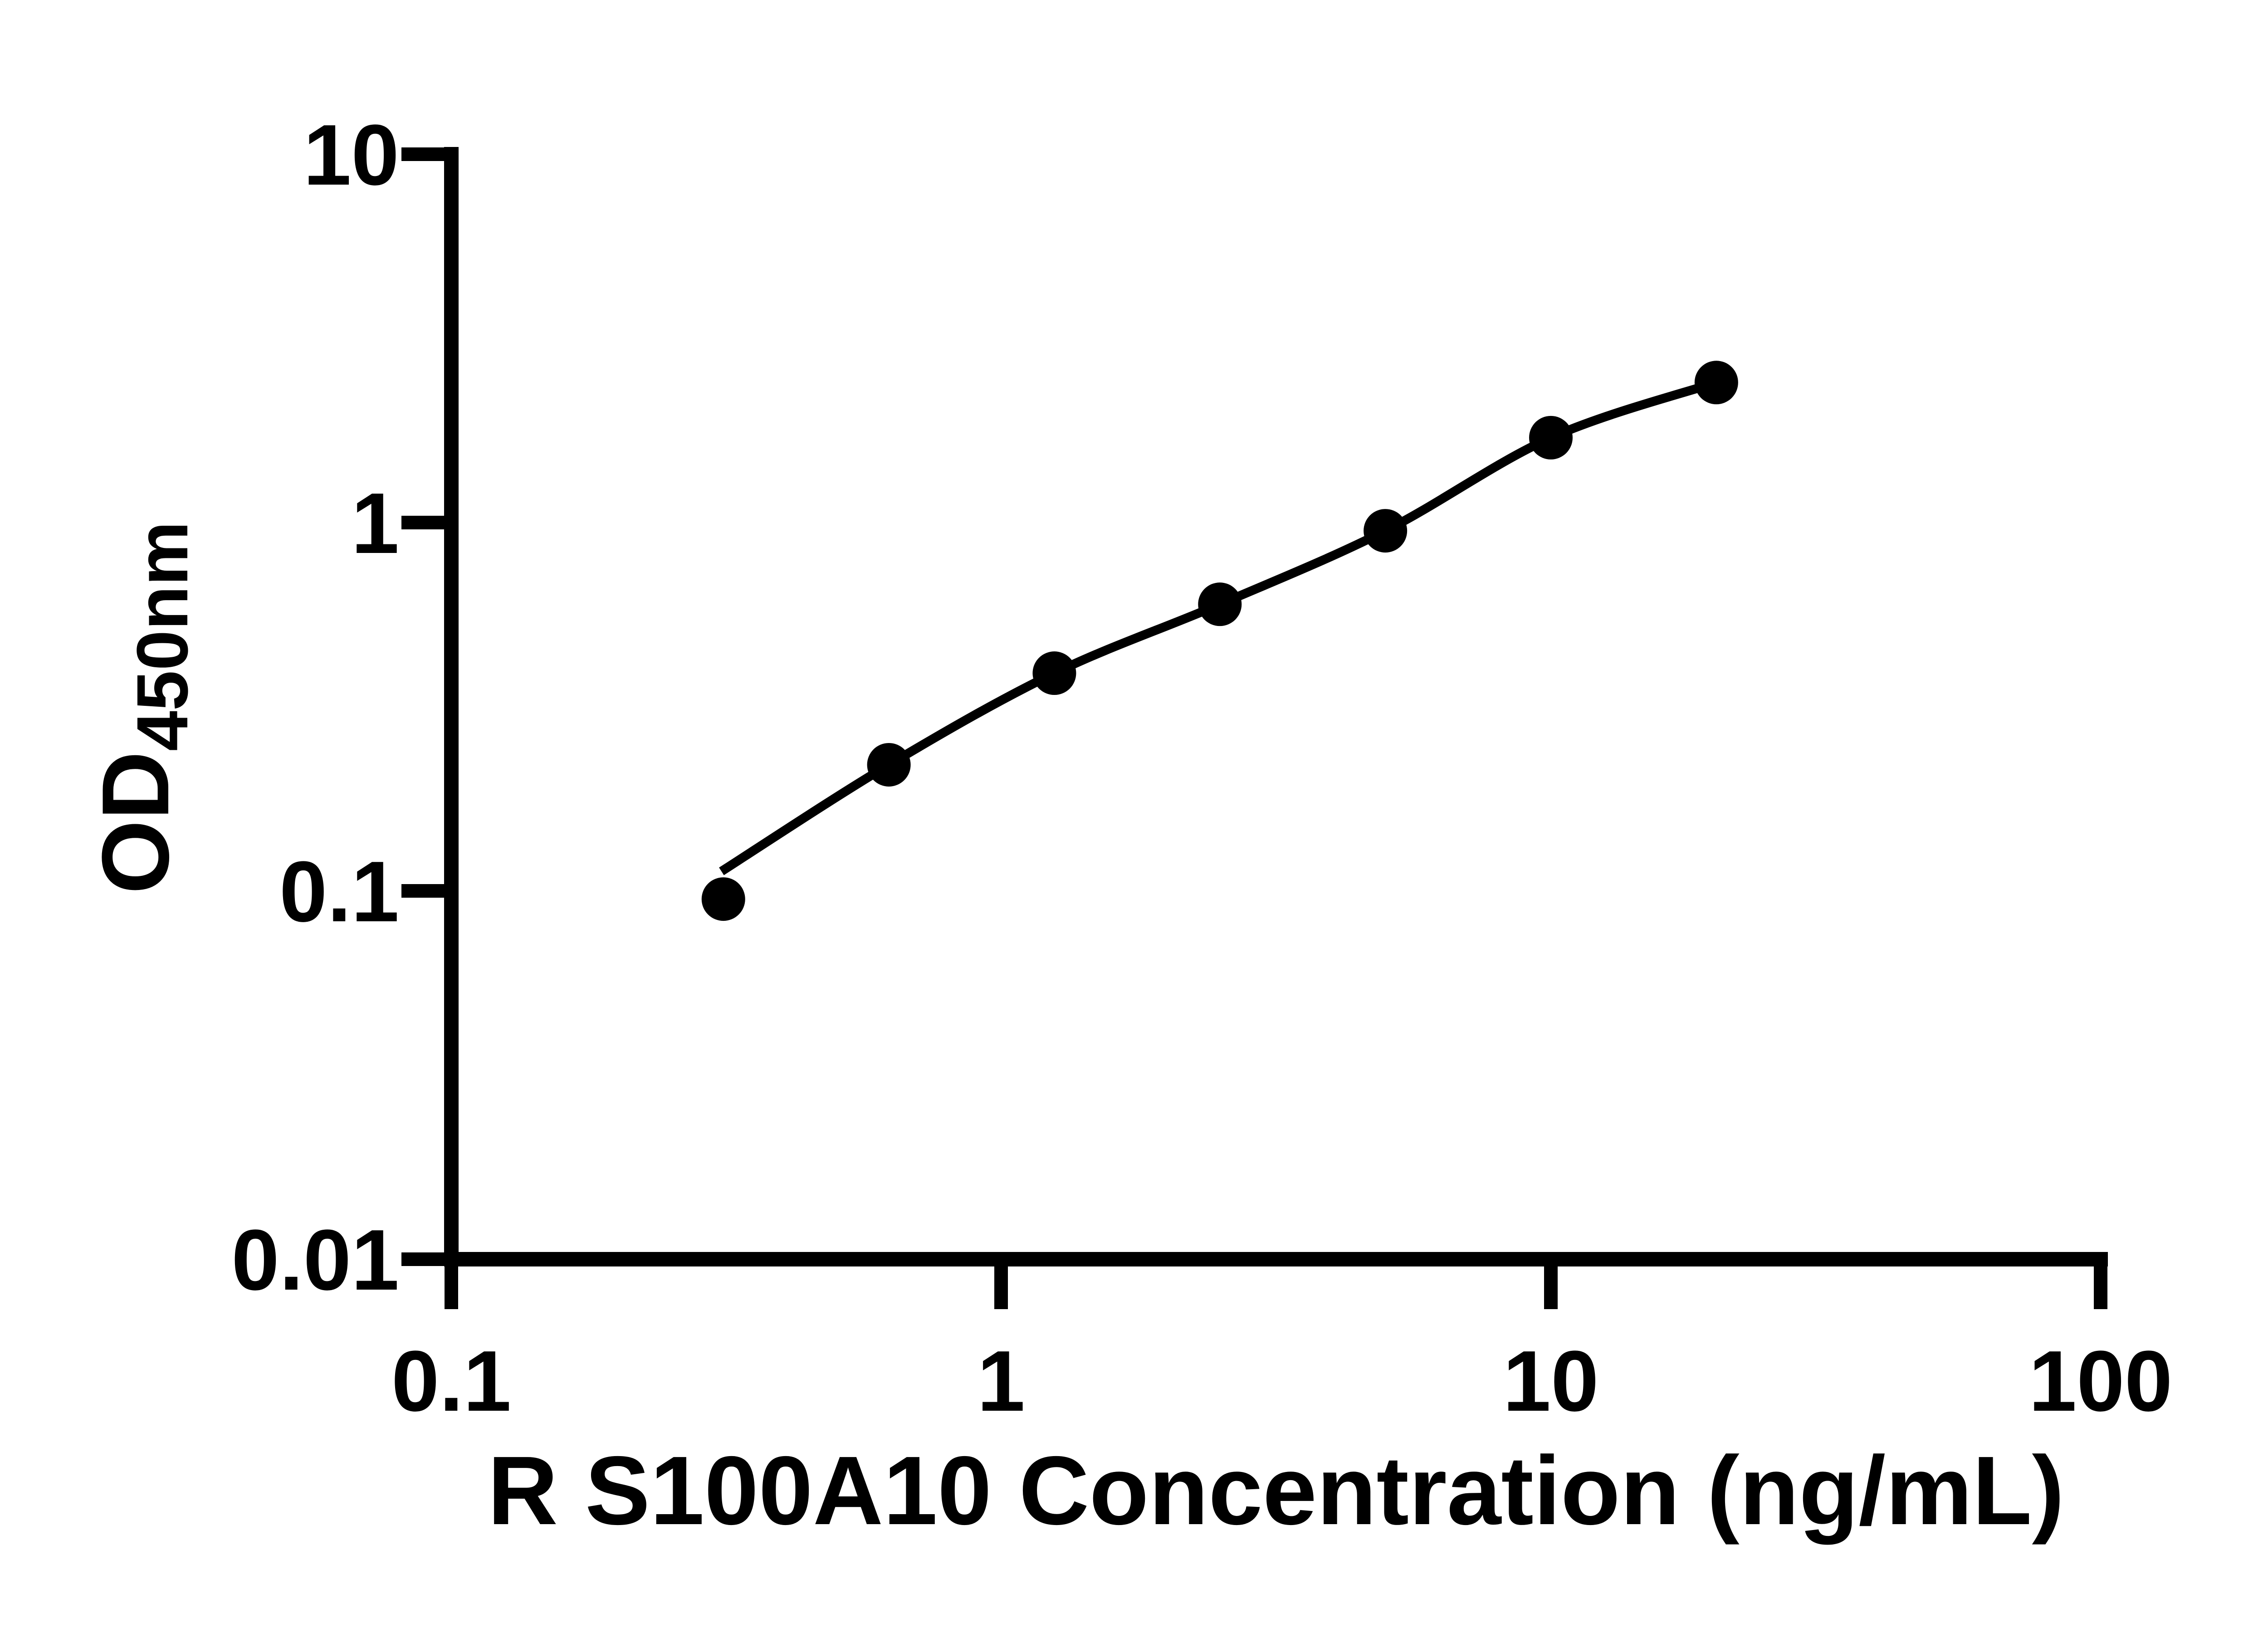 The image size is (2268, 1633). Describe the element at coordinates (351, 155) in the screenshot. I see `y-tick-label: 10` at that location.